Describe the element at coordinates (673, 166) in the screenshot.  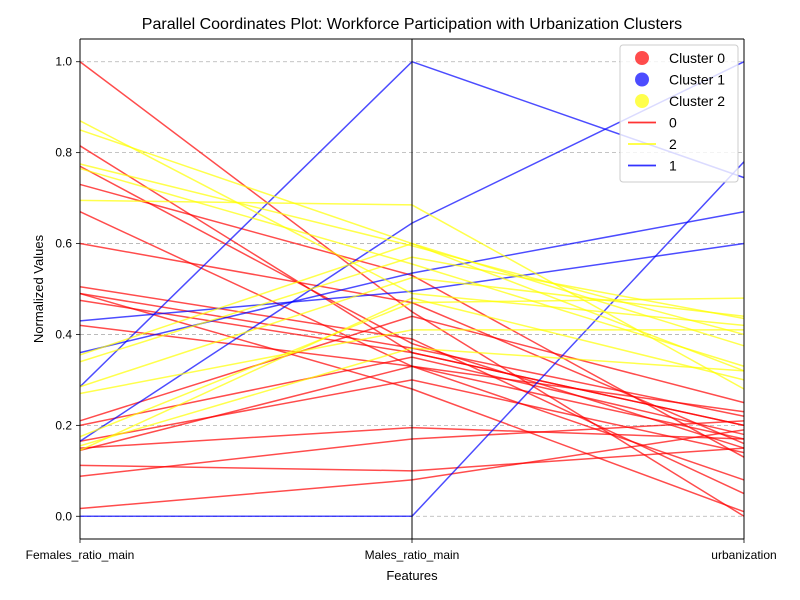
I see `legend-label: 1` at that location.